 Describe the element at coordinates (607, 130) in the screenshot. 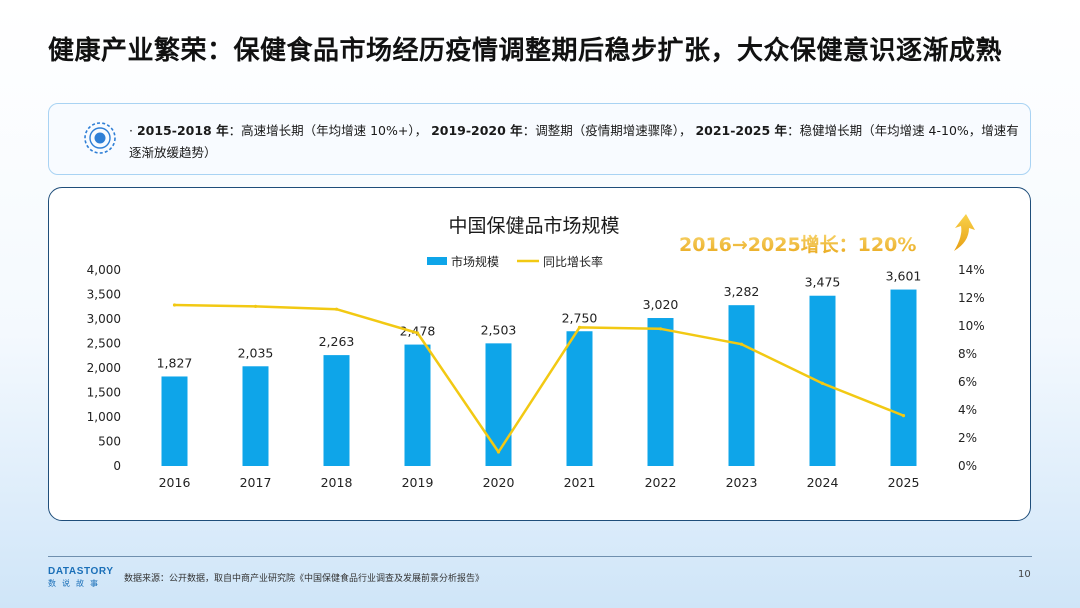

I see `period-2-text: ：调整期（疫情期增速骤降），` at that location.